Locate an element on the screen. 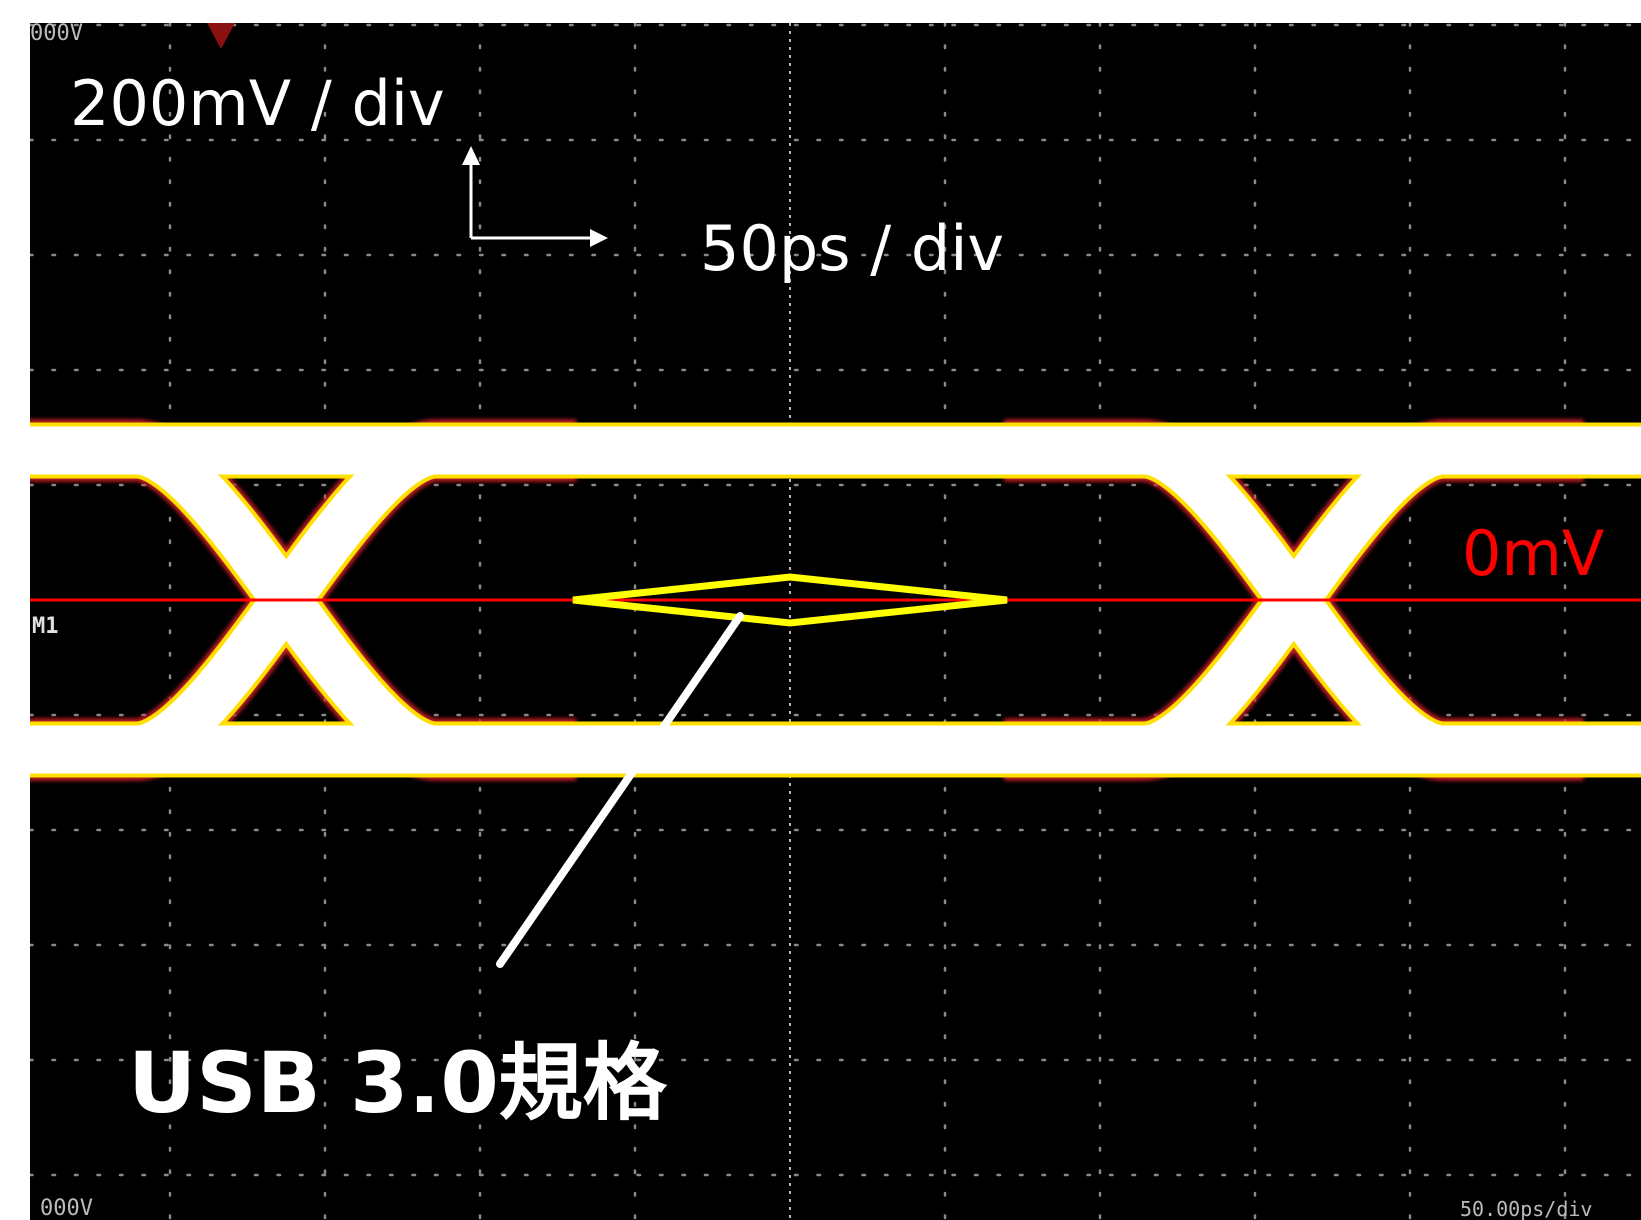  right-arrowhead is located at coordinates (599, 238).